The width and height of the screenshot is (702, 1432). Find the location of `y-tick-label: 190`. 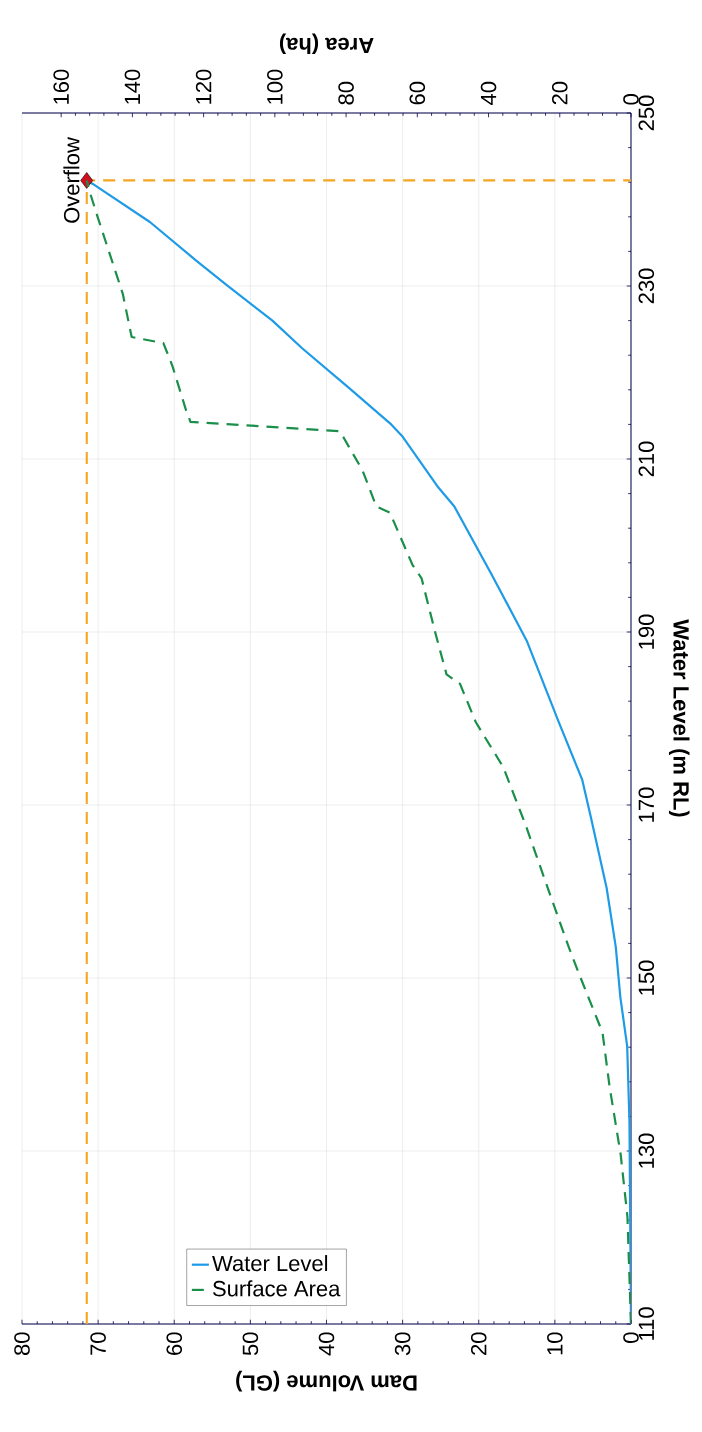

y-tick-label: 190 is located at coordinates (646, 631).